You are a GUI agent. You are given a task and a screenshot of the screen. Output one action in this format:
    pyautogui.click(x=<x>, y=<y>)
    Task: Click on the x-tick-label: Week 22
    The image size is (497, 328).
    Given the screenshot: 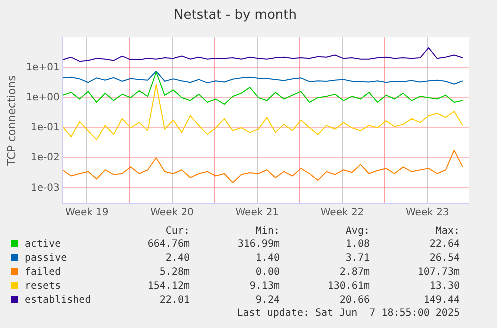 What is the action you would take?
    pyautogui.click(x=342, y=213)
    